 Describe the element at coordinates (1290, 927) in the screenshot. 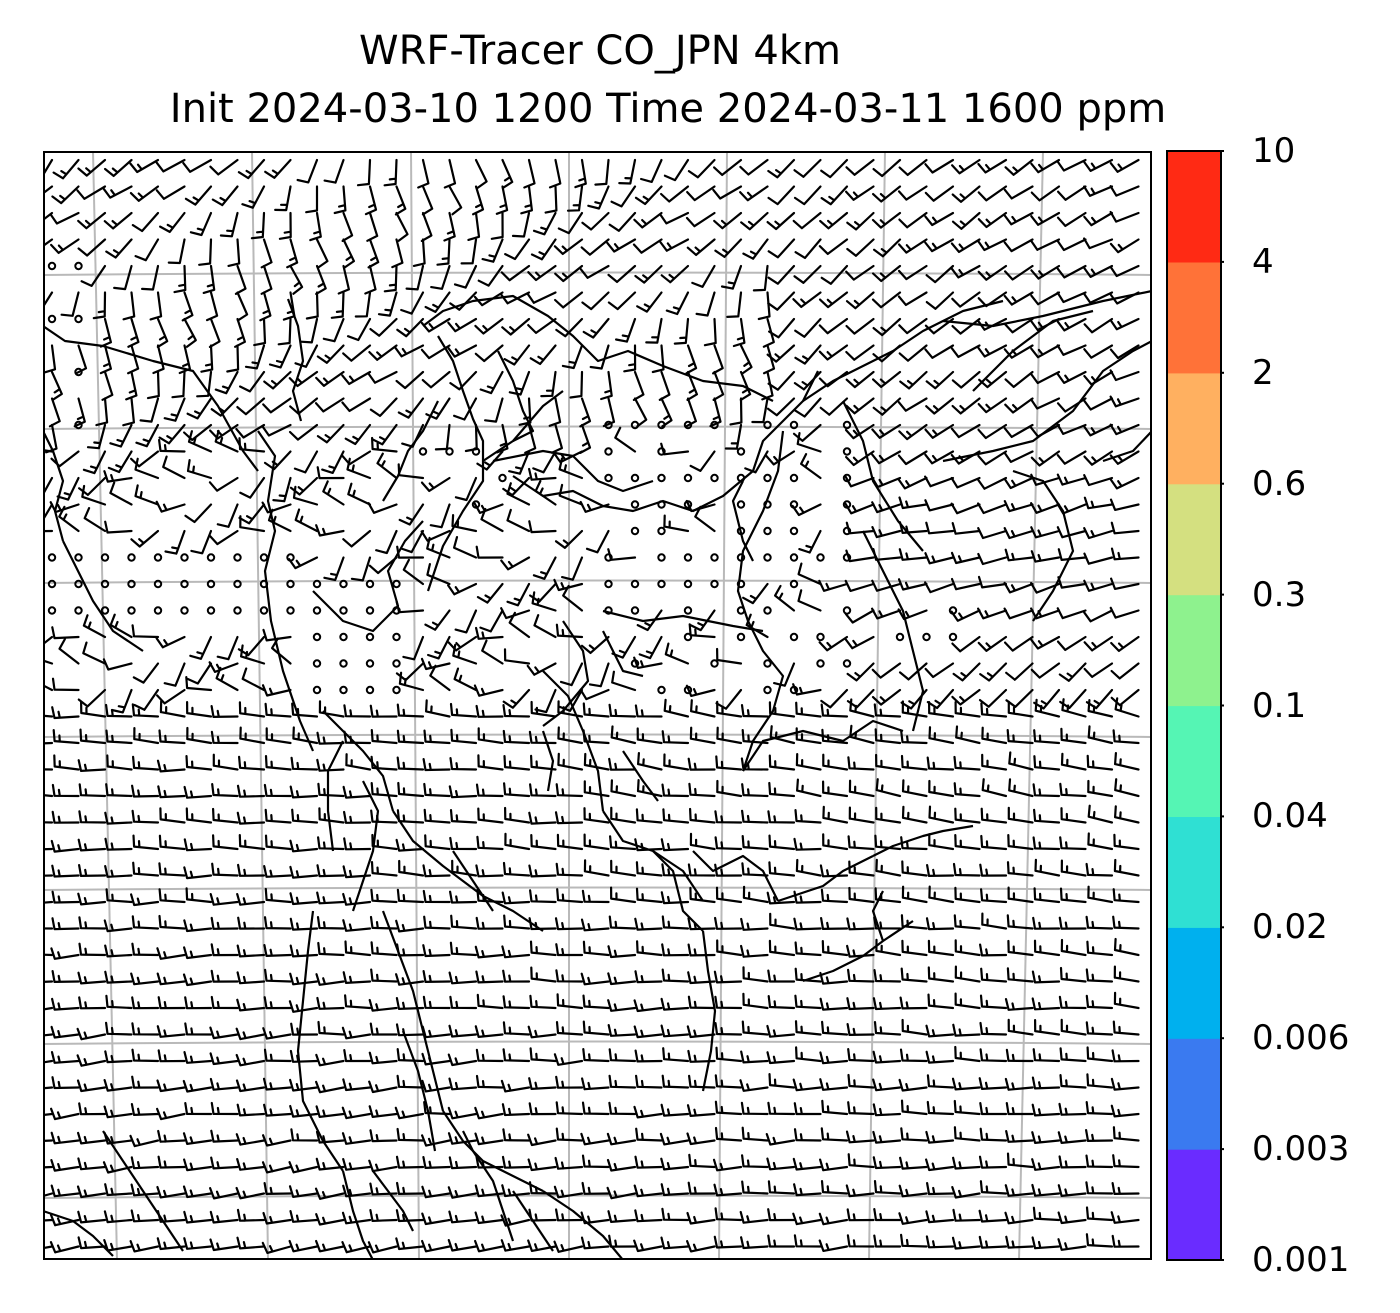

I see `colorbar-tick-label: 0.02` at that location.